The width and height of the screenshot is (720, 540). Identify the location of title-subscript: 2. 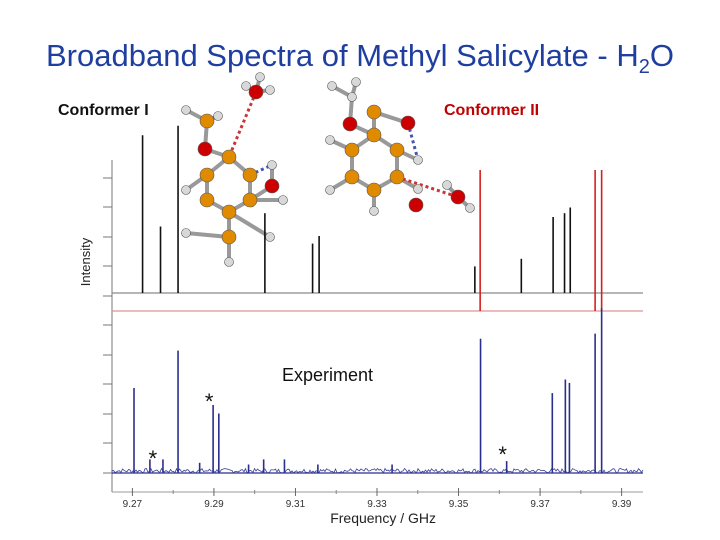
(644, 67).